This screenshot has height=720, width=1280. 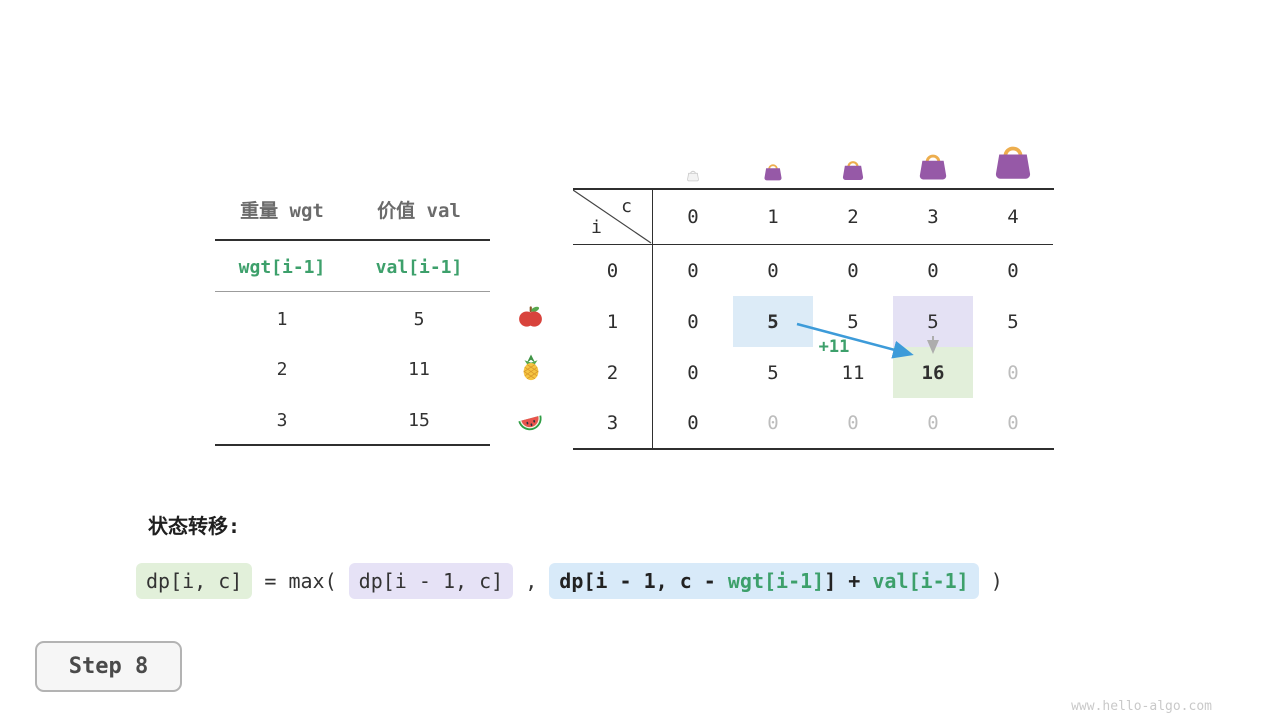 I want to click on formula-close-paren: ), so click(x=990, y=581).